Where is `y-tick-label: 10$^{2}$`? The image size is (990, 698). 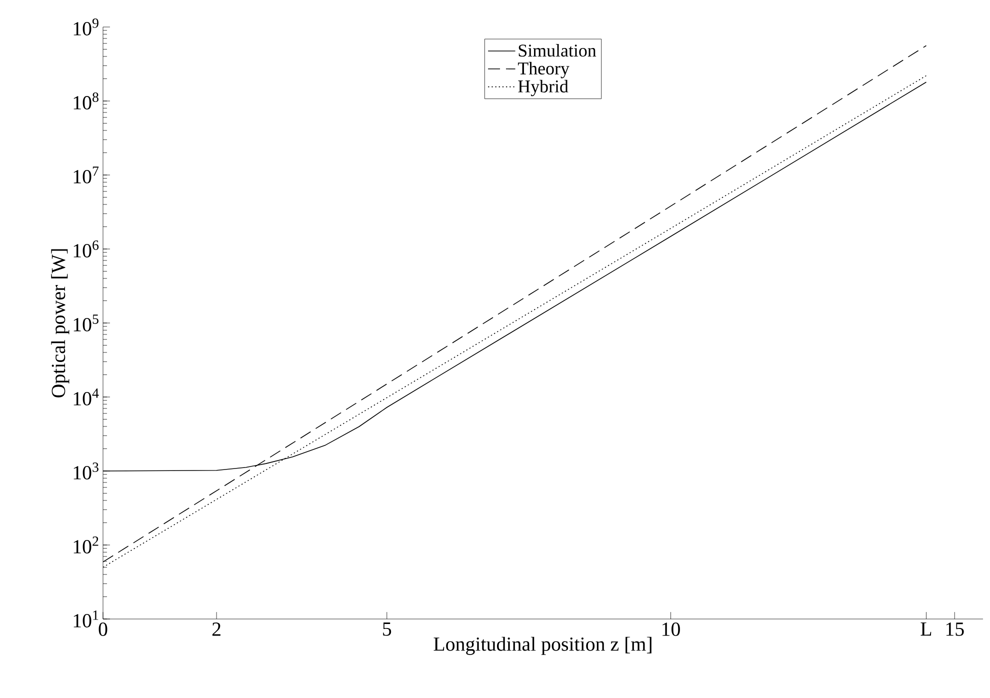 y-tick-label: 10$^{2}$ is located at coordinates (86, 545).